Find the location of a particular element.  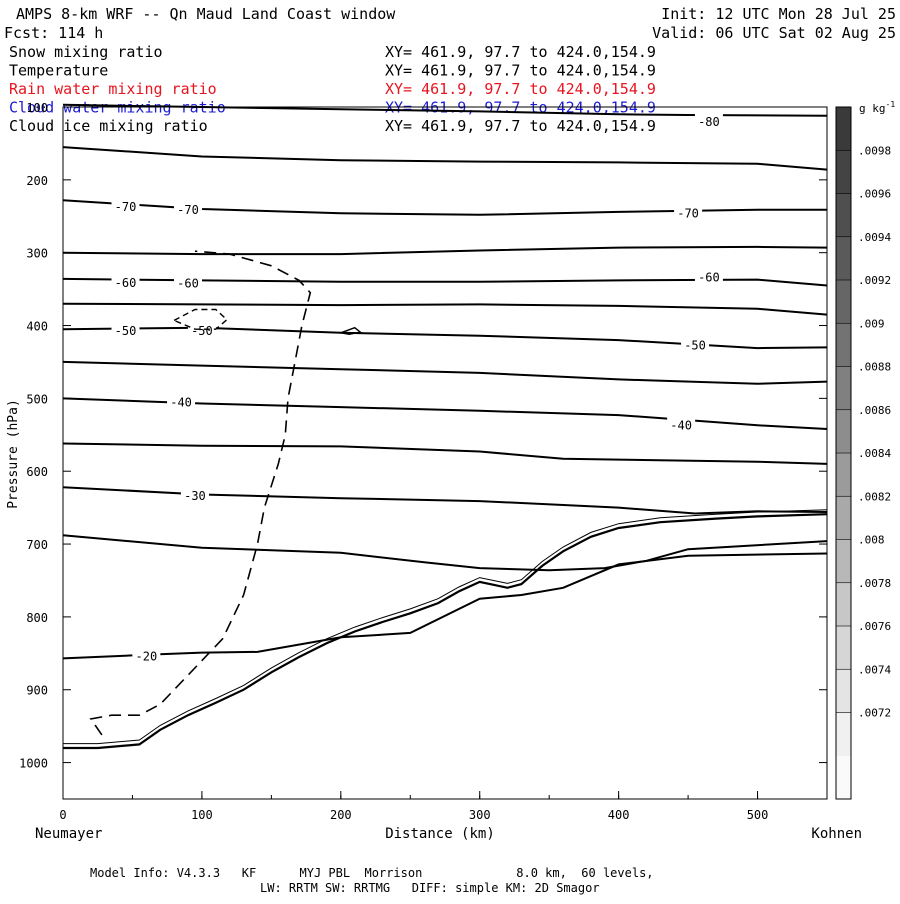

colorbar-unit: g kg-1 is located at coordinates (877, 107).